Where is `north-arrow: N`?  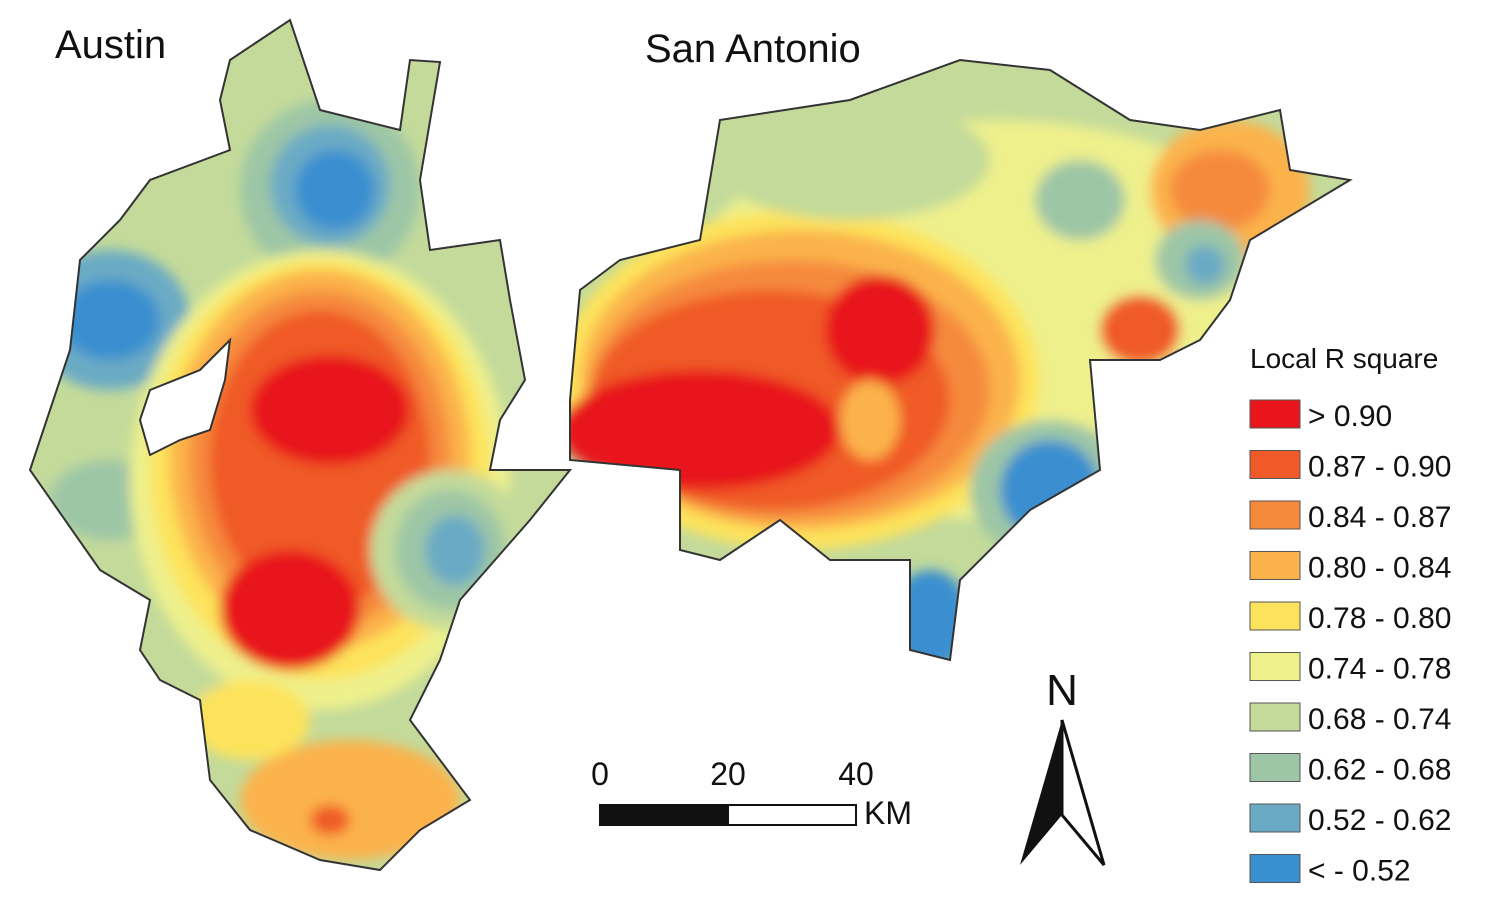
north-arrow: N is located at coordinates (1063, 766).